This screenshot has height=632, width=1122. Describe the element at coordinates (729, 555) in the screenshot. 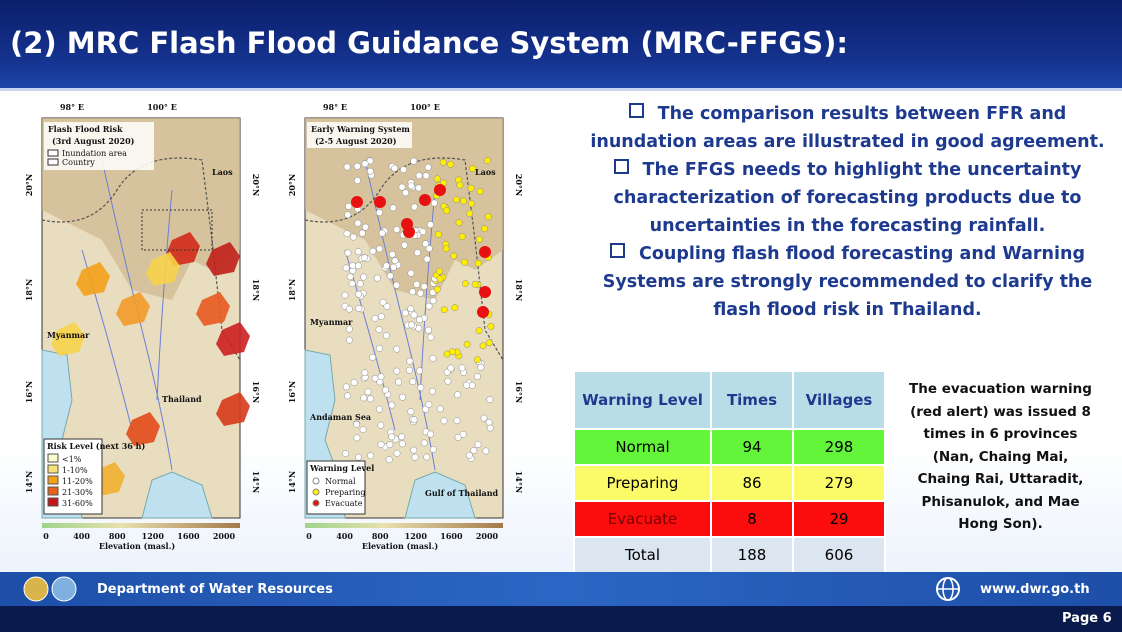

I see `table-row: Total 188 606` at that location.